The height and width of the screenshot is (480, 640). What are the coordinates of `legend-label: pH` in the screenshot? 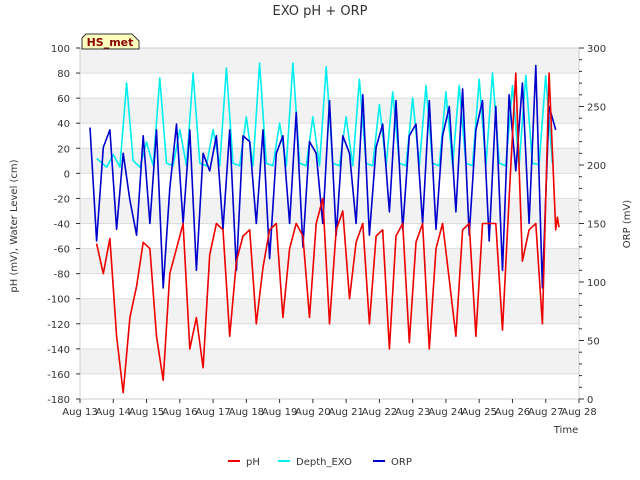 It's located at (253, 462).